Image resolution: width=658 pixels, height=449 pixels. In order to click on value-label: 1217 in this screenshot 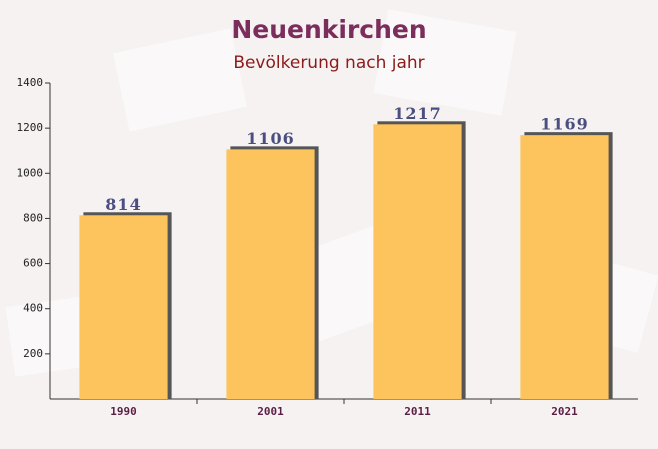, I will do `click(417, 113)`.